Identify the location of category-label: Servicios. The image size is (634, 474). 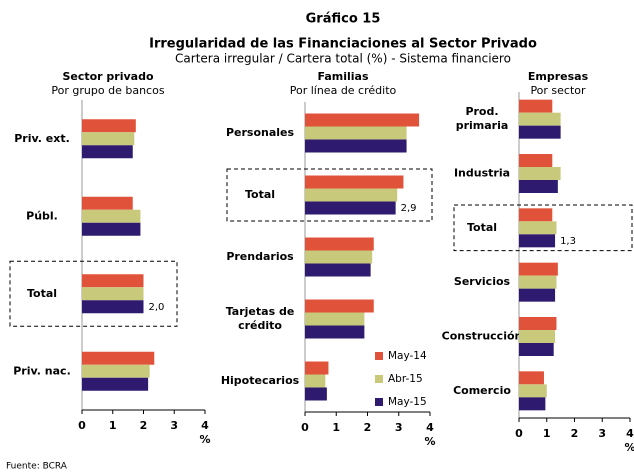
(482, 281).